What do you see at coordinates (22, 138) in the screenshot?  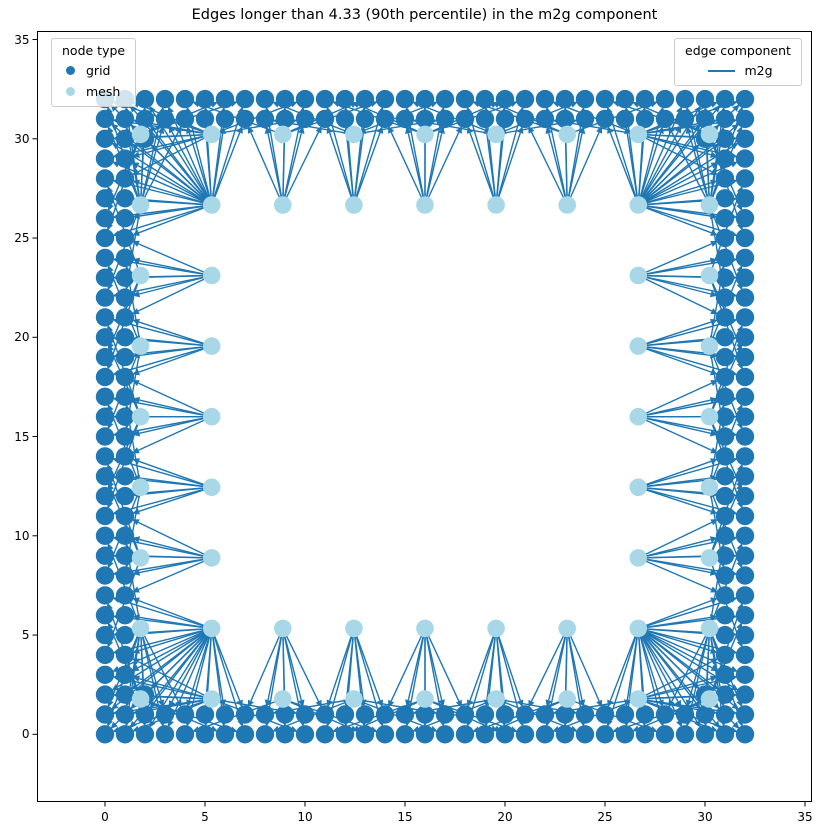 I see `y-tick-label: 30` at bounding box center [22, 138].